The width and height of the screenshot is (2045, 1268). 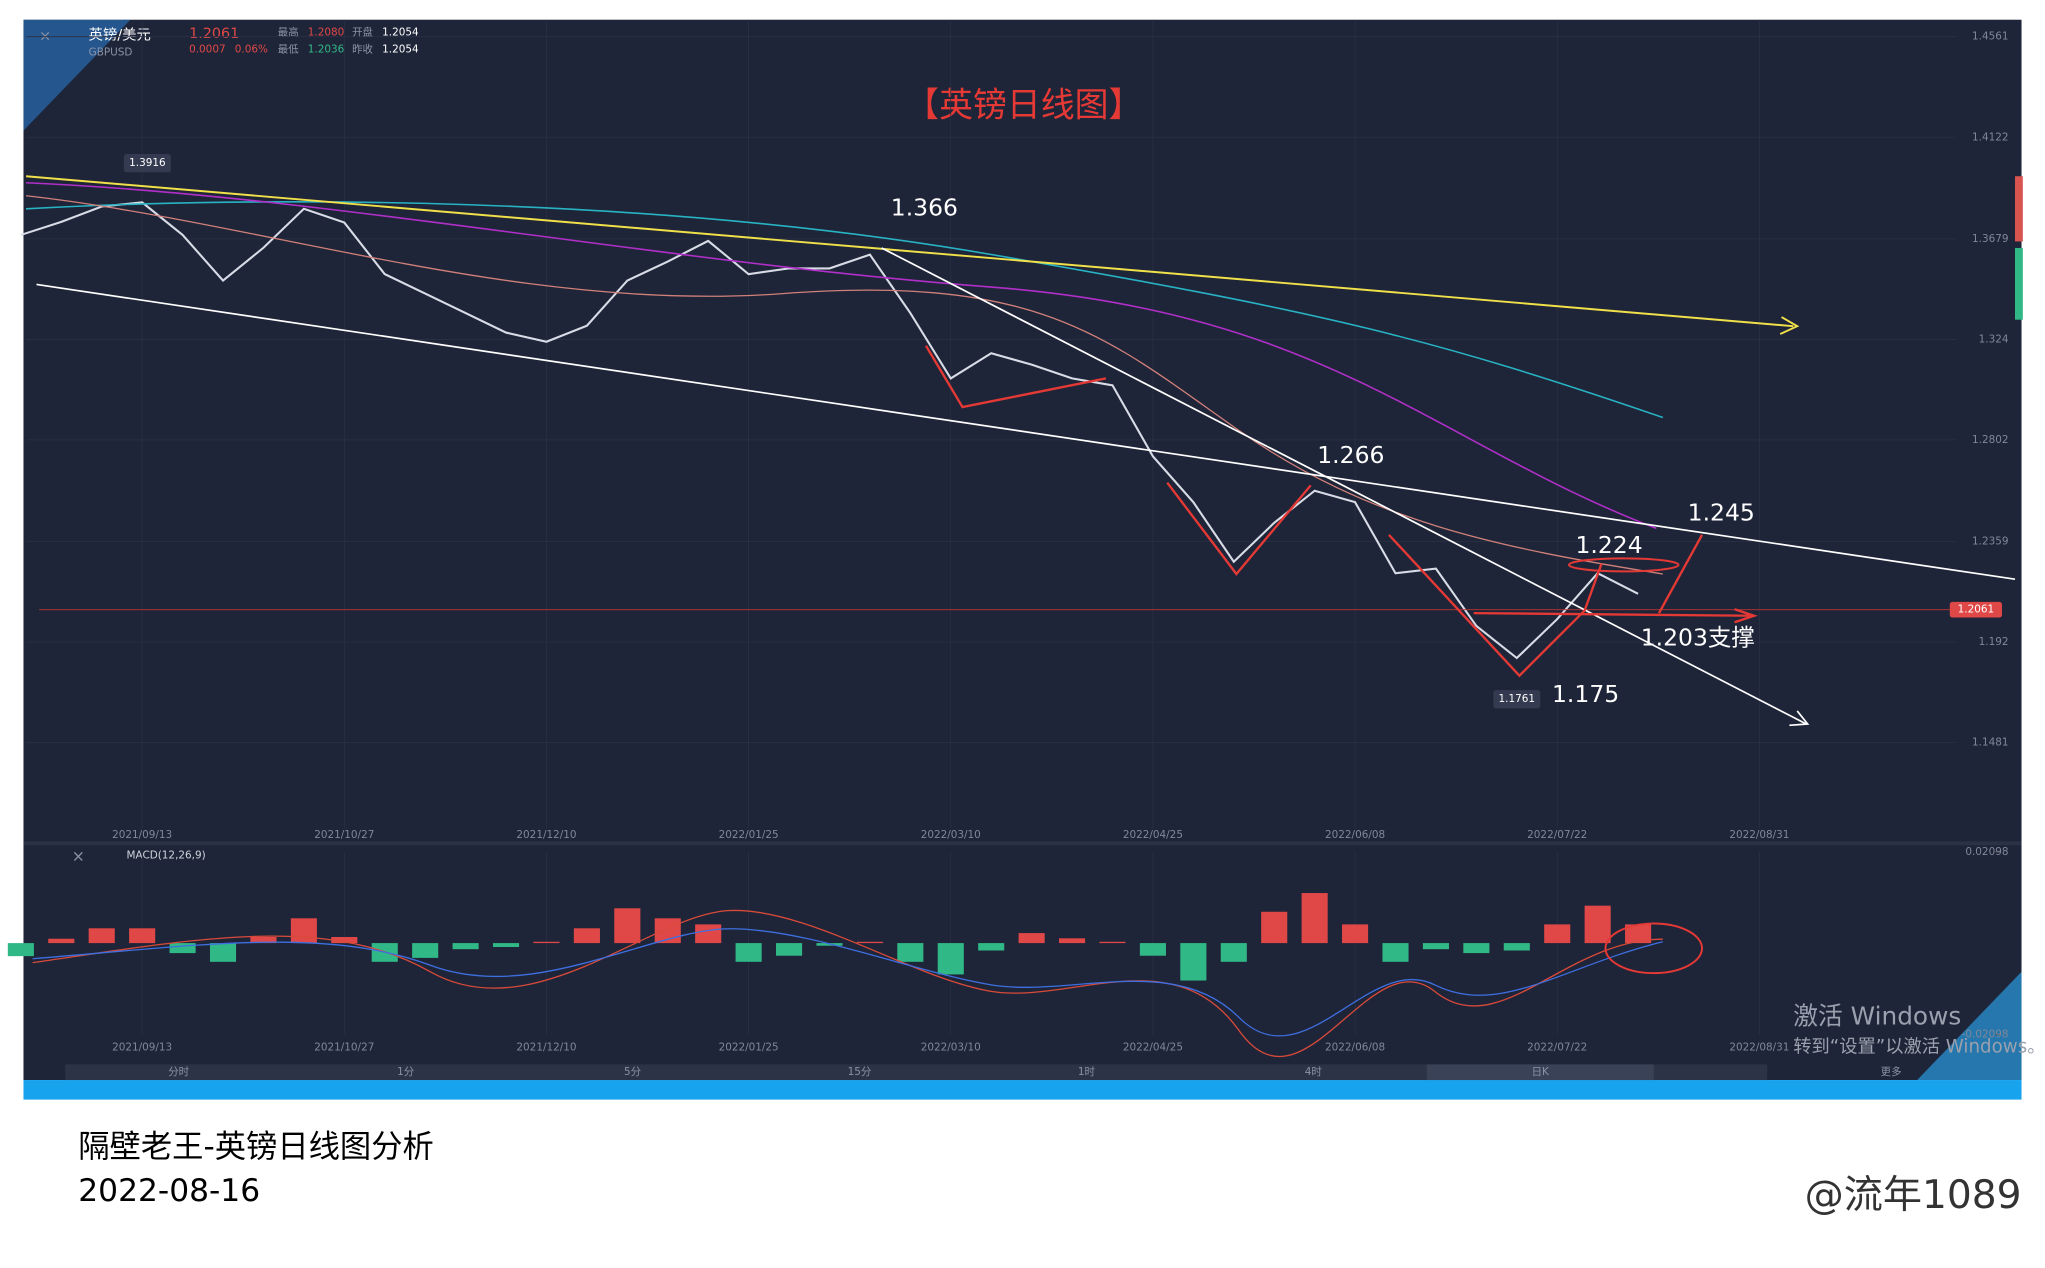 What do you see at coordinates (546, 1047) in the screenshot?
I see `x-tick-label: 2021/12/10` at bounding box center [546, 1047].